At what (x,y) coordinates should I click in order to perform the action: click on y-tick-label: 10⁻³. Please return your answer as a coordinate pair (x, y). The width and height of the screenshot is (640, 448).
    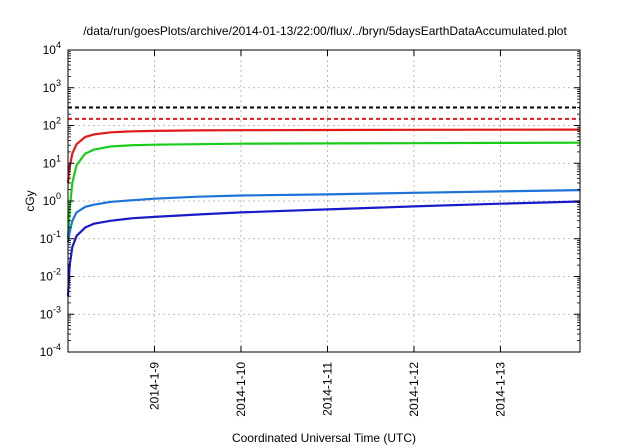
    Looking at the image, I should click on (50, 312).